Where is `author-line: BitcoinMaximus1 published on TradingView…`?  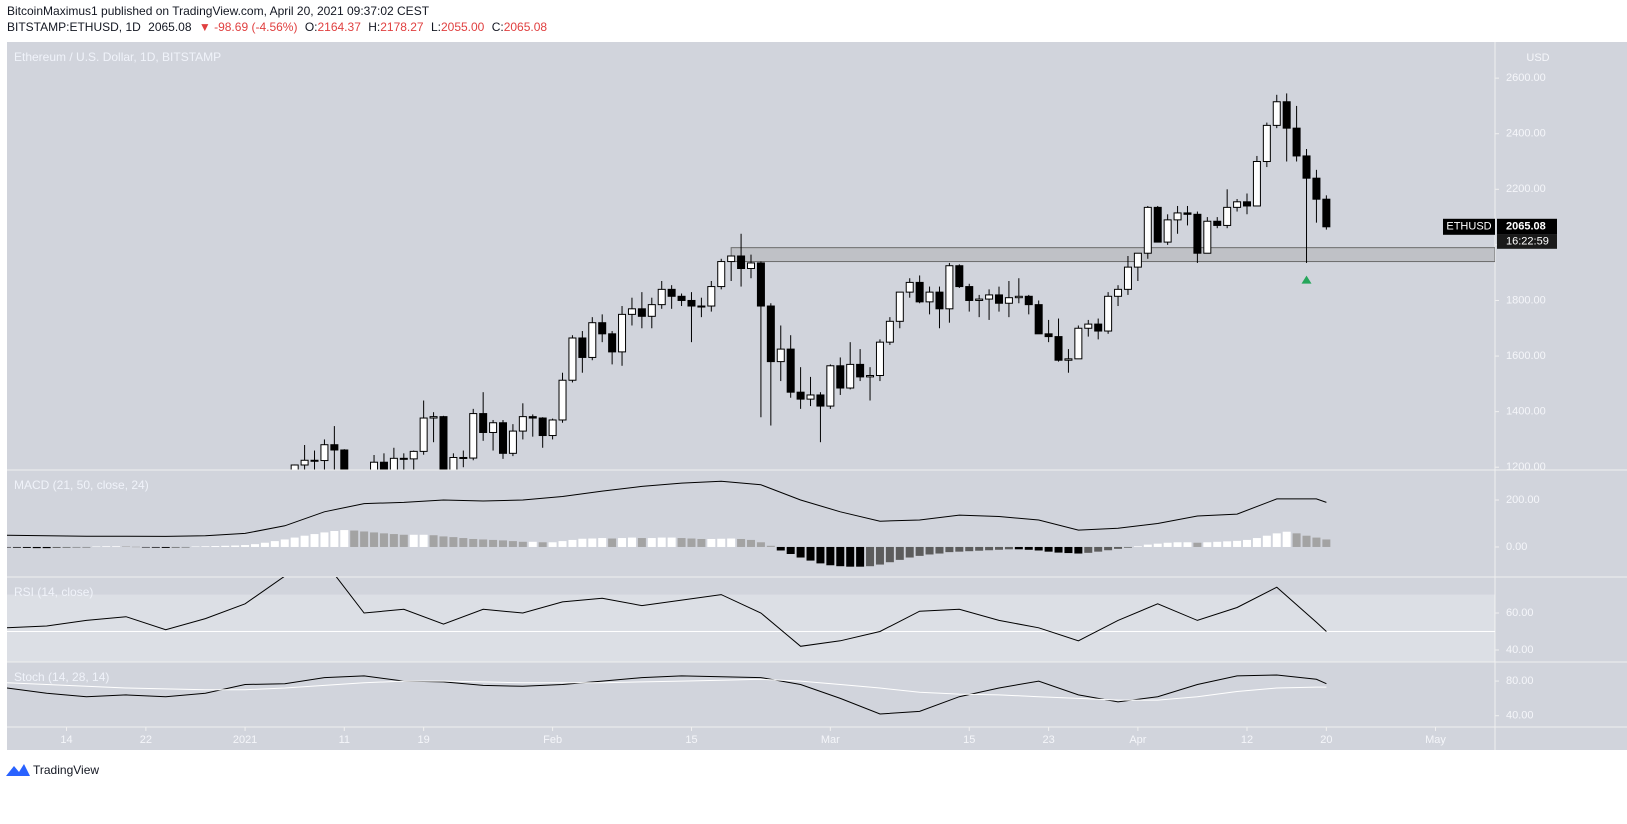 author-line: BitcoinMaximus1 published on TradingView… is located at coordinates (218, 11).